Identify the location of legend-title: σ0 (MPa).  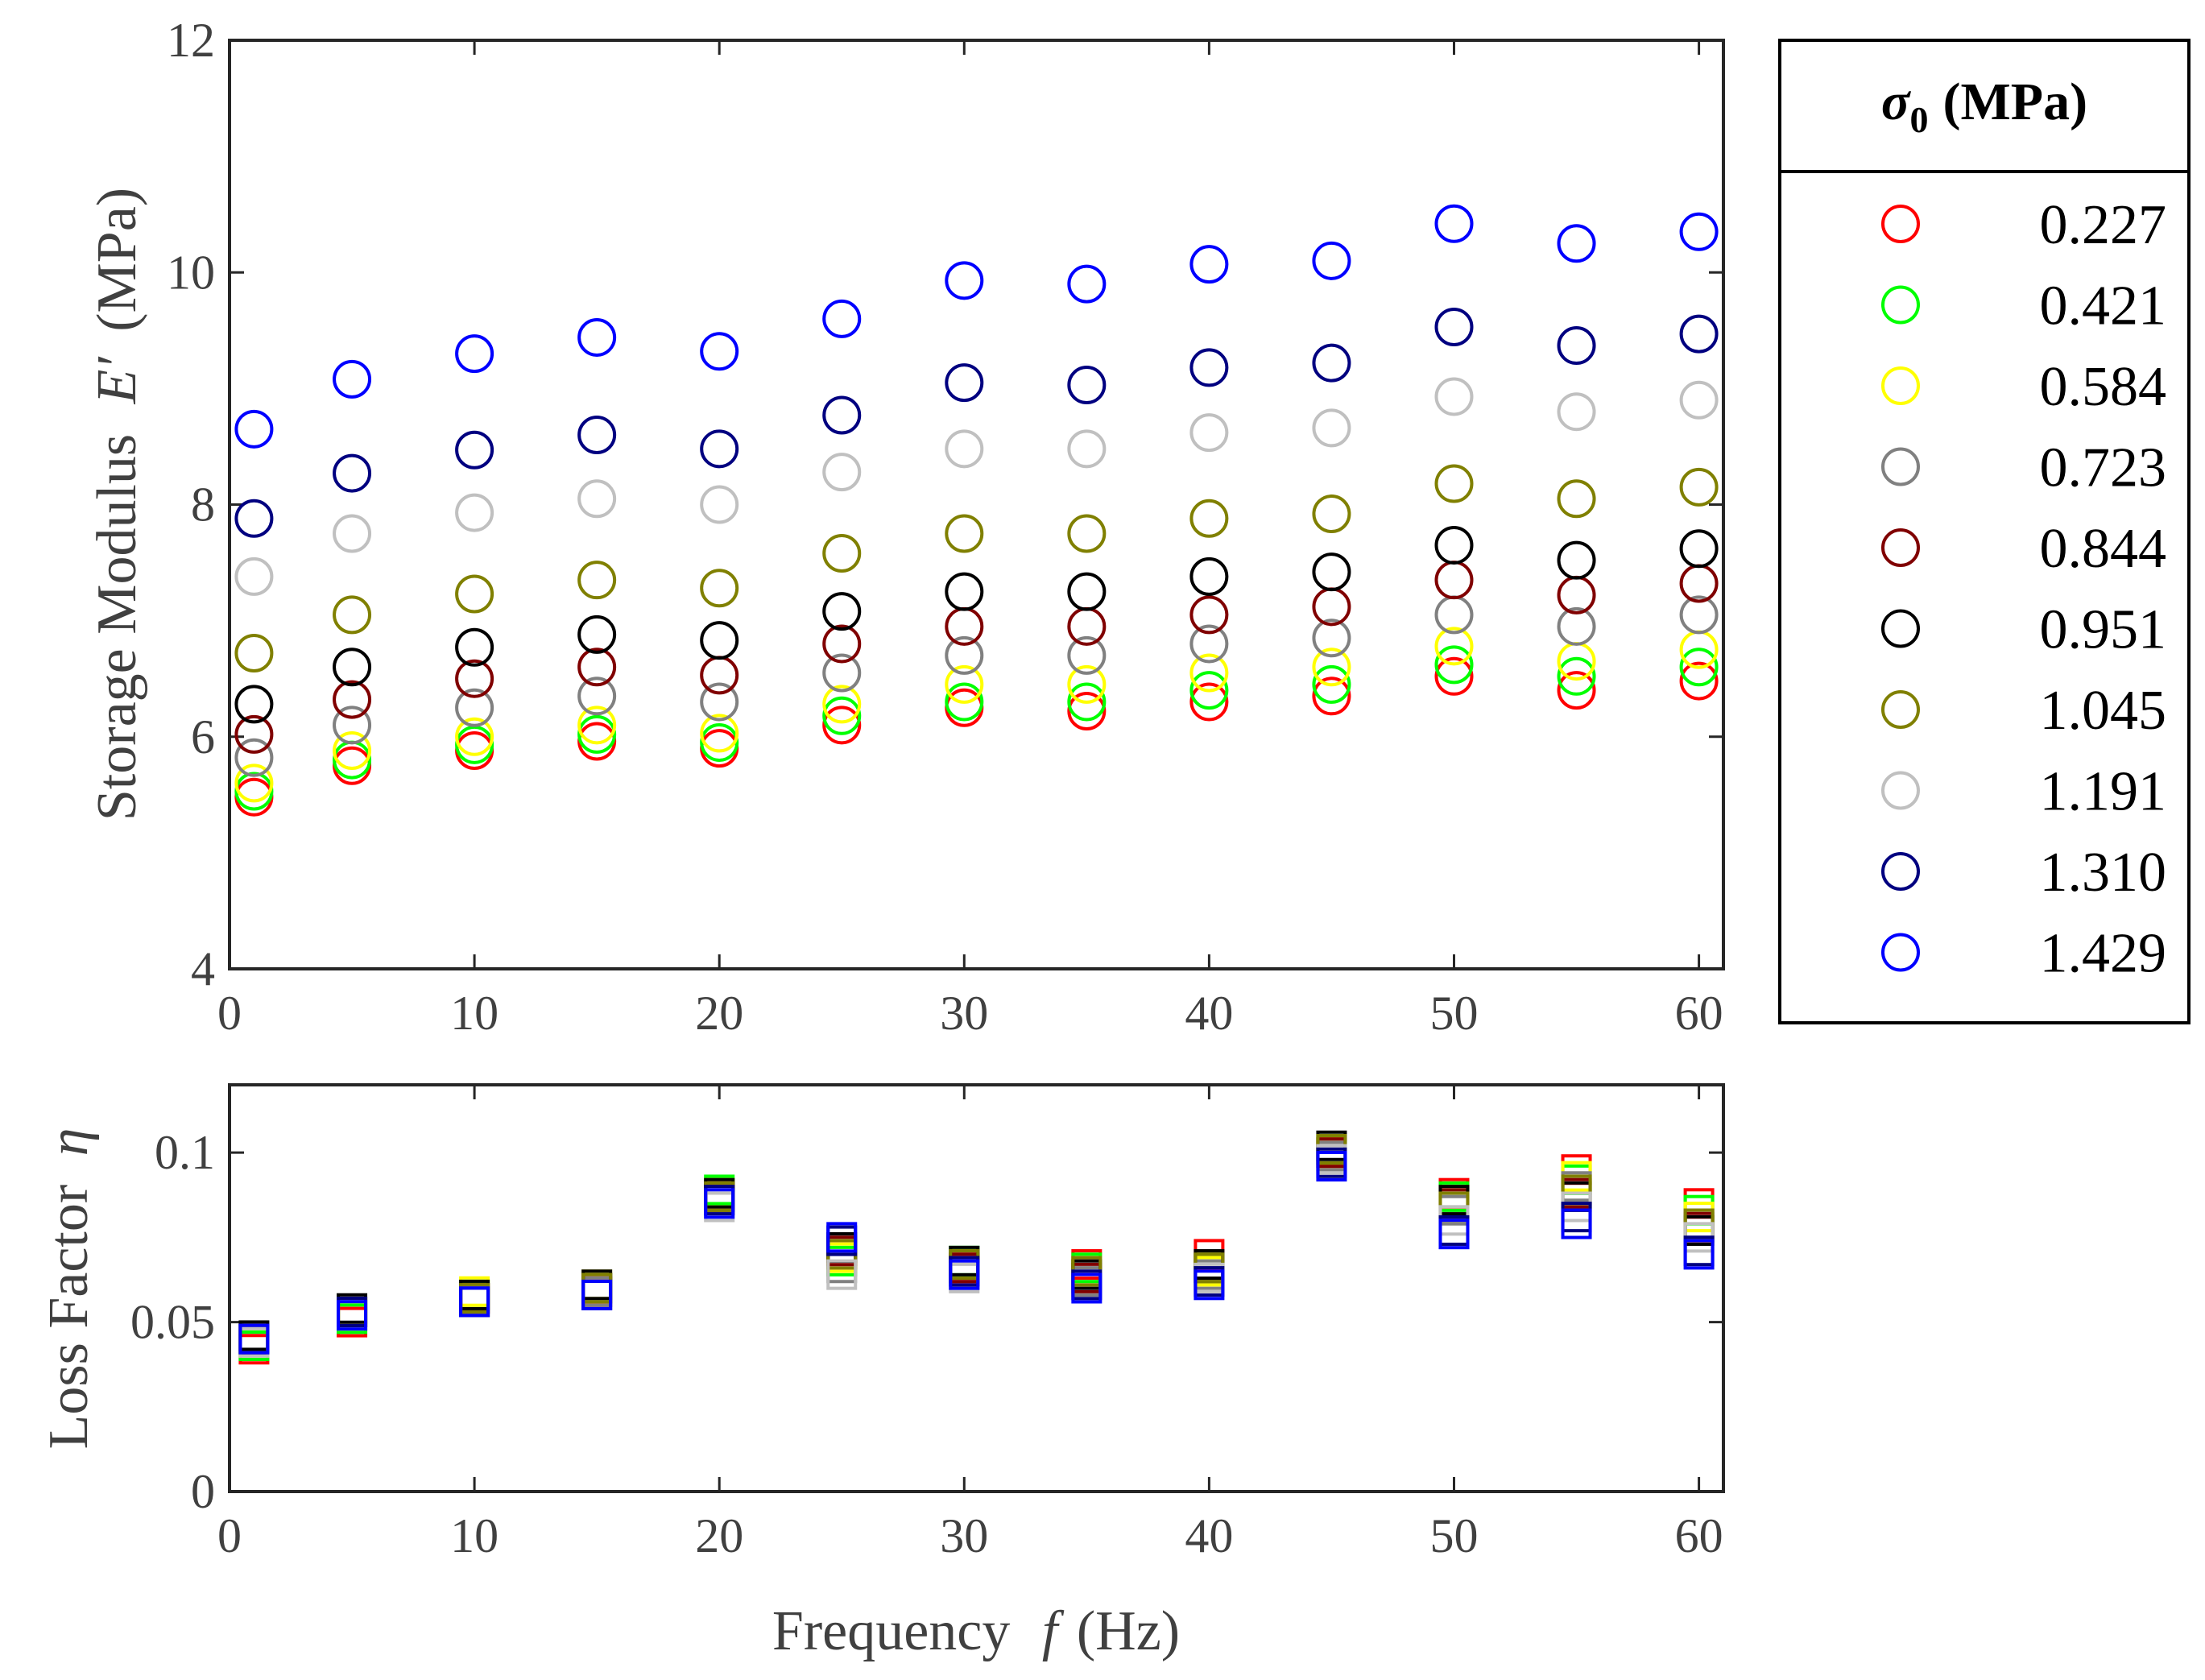
(1984, 106).